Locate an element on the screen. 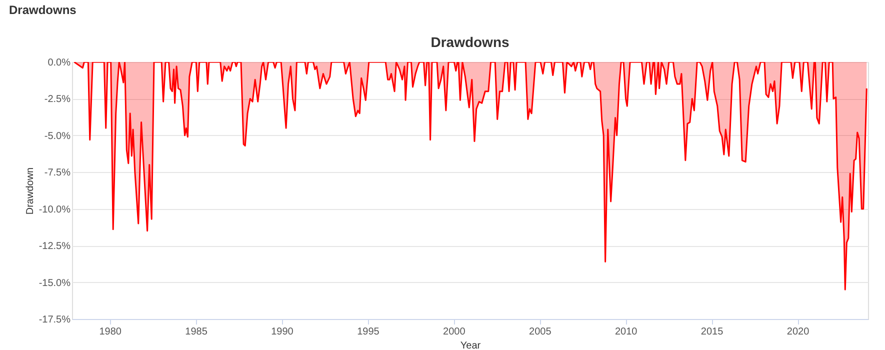  y-tick-label: 0.0% is located at coordinates (59, 63).